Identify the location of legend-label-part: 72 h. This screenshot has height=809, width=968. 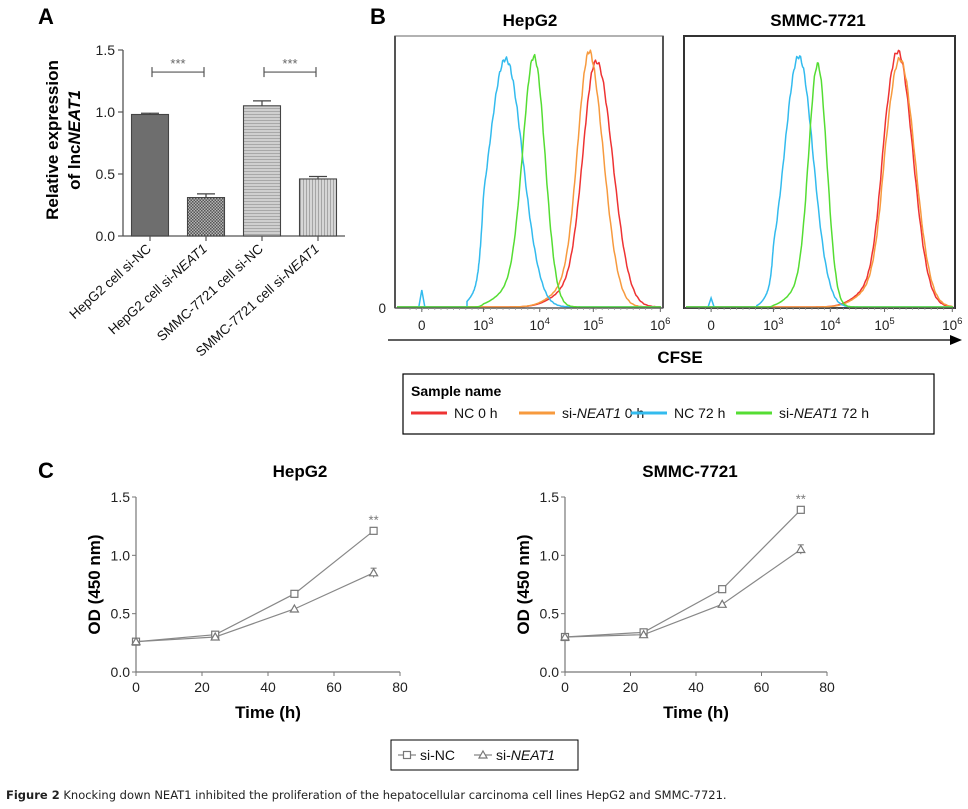
(853, 413).